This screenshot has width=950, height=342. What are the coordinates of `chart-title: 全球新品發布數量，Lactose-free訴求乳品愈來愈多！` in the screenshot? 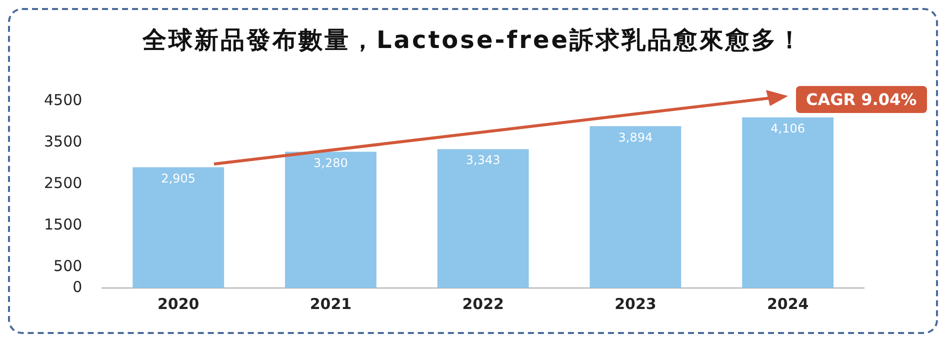 It's located at (473, 40).